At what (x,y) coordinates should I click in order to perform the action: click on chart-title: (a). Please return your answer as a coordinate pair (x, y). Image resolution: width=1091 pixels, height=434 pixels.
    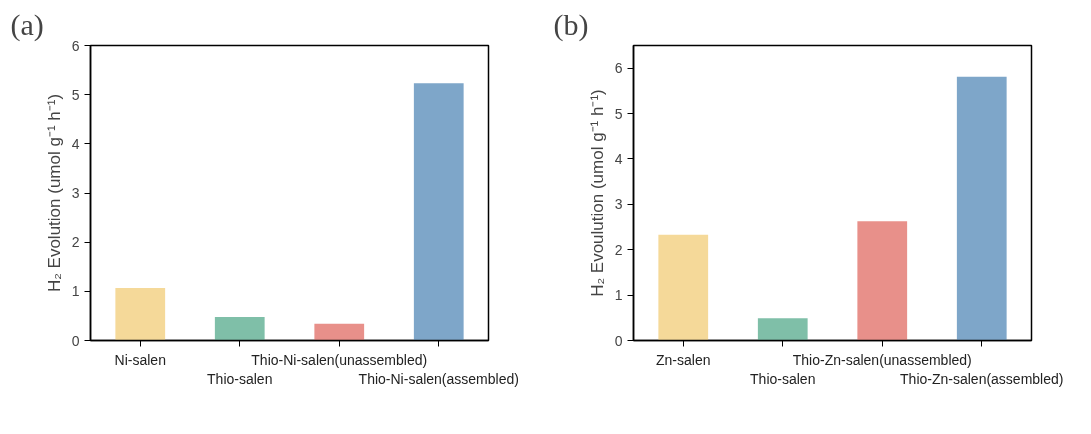
    Looking at the image, I should click on (27, 24).